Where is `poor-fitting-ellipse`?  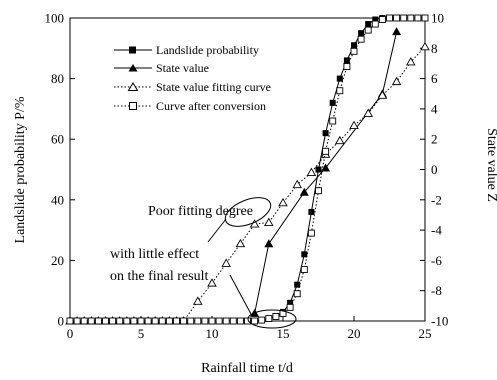
poor-fitting-ellipse is located at coordinates (248, 212).